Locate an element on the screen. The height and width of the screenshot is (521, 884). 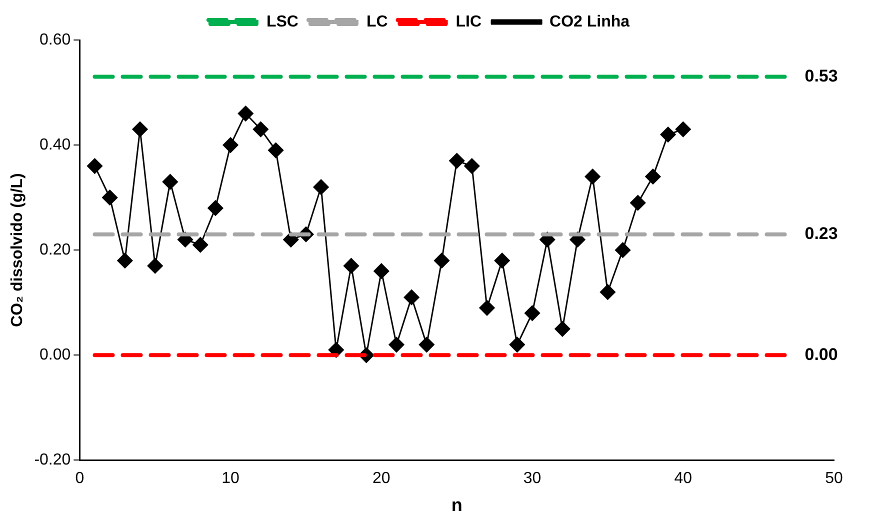
x-tick-label: 40 is located at coordinates (683, 479).